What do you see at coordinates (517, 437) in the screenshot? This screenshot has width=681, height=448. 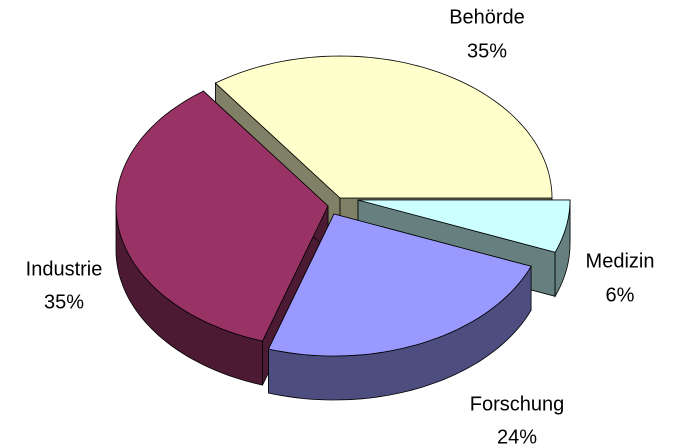 I see `value-label: 24%` at bounding box center [517, 437].